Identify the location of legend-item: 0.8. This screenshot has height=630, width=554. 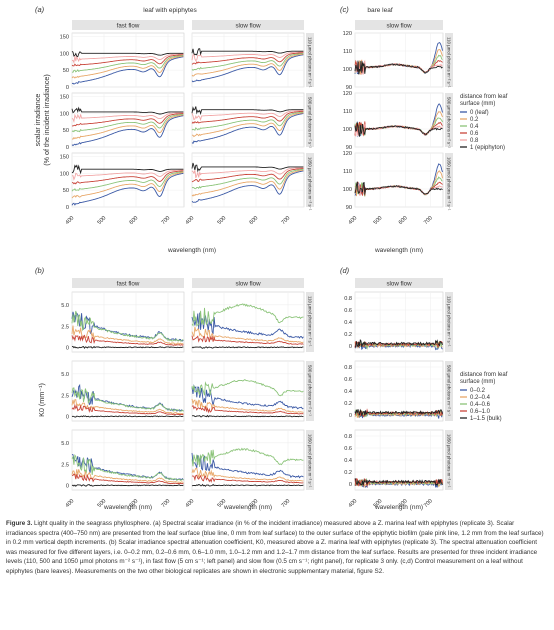
(474, 141).